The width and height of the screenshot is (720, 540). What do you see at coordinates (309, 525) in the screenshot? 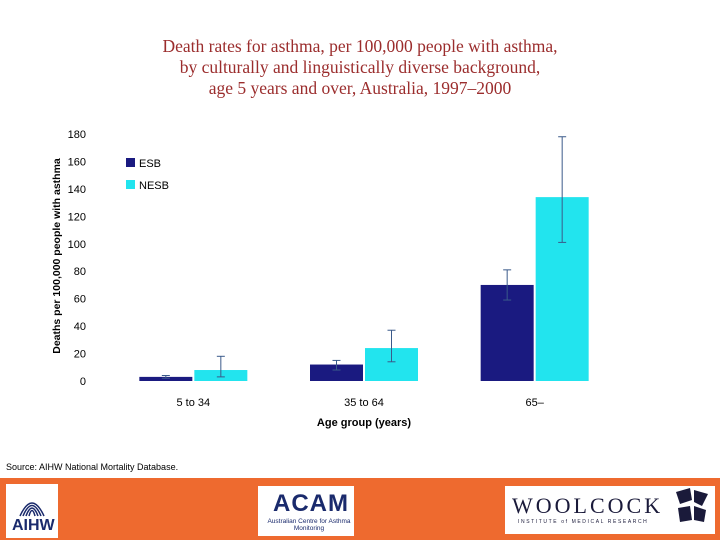
I see `acam-logo-subtitle: Australian Centre for Asthma Monitoring` at bounding box center [309, 525].